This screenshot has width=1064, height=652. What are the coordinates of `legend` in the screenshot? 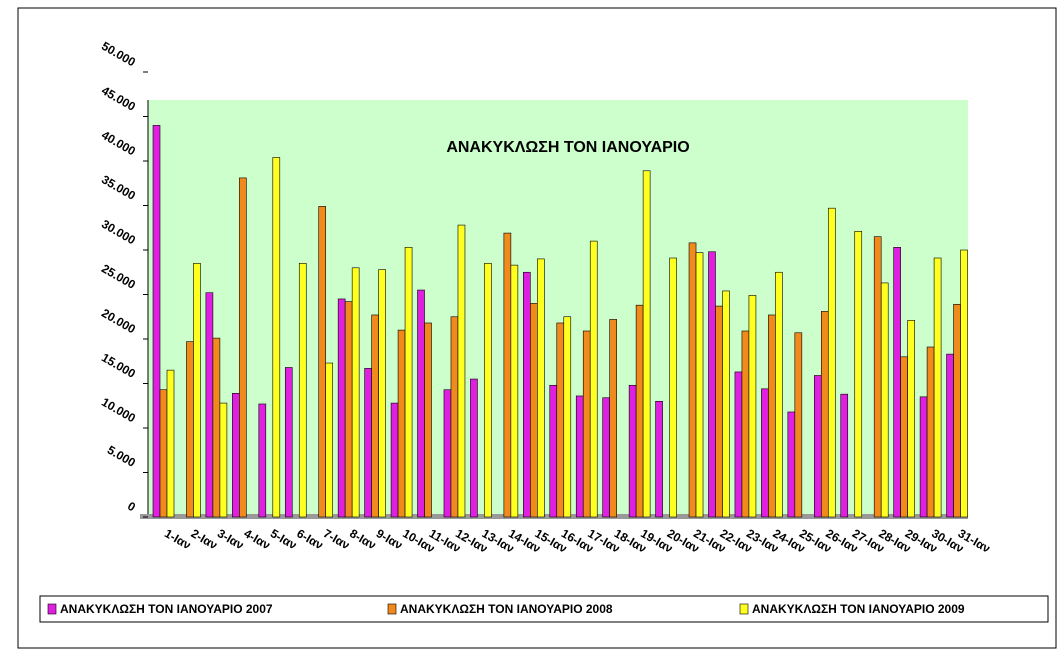 It's located at (544, 609).